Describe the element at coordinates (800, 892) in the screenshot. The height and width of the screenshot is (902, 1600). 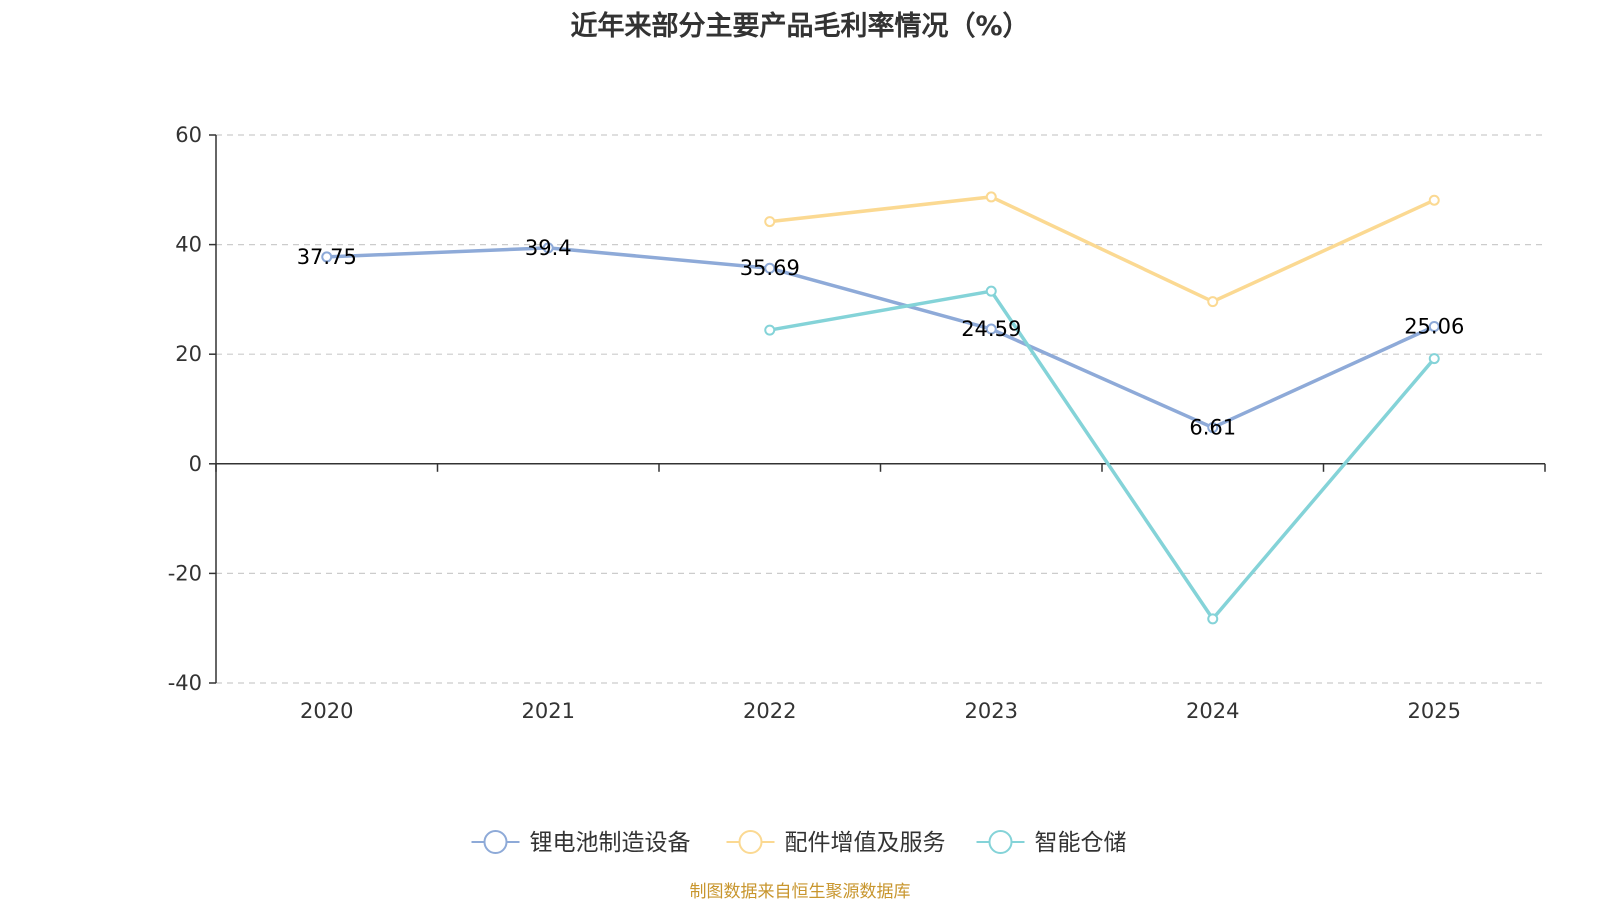
I see `source-note: 制图数据来自恒生聚源数据库` at that location.